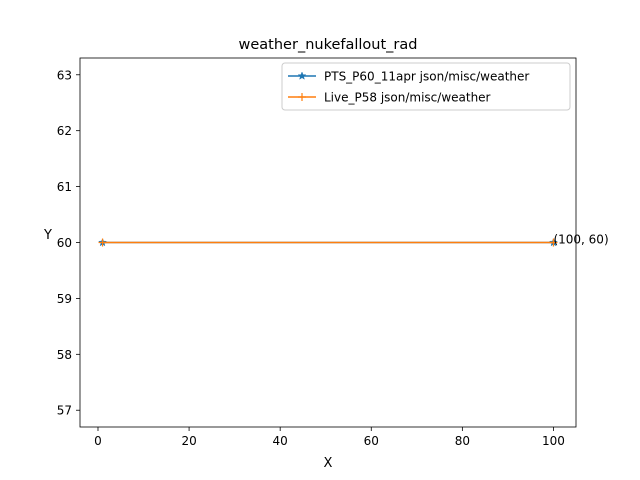 The width and height of the screenshot is (640, 480). Describe the element at coordinates (188, 441) in the screenshot. I see `x-tick-label: 20` at that location.